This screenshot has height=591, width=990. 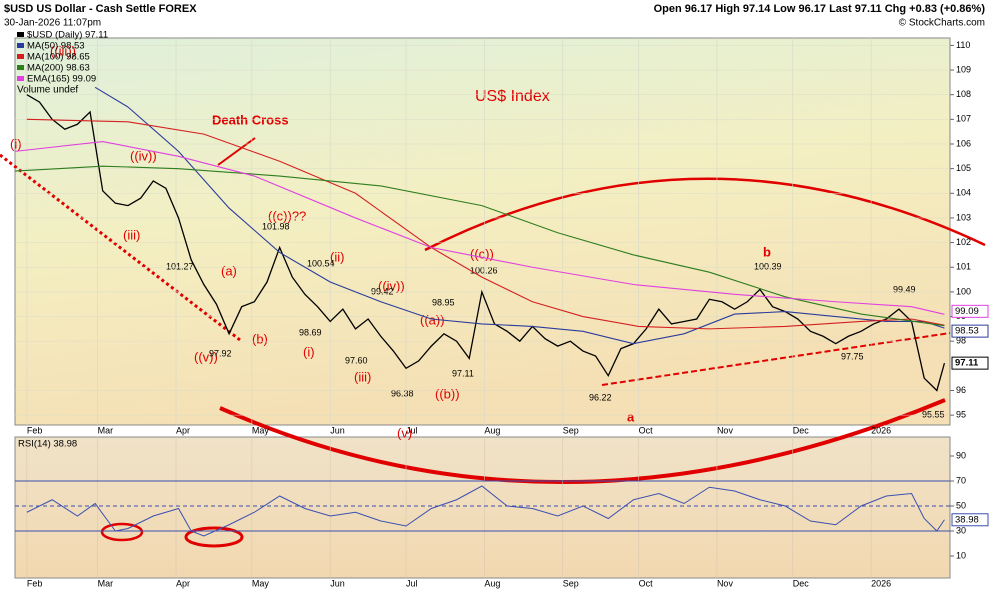 I want to click on rsi-tag-label: 38.98, so click(x=967, y=519).